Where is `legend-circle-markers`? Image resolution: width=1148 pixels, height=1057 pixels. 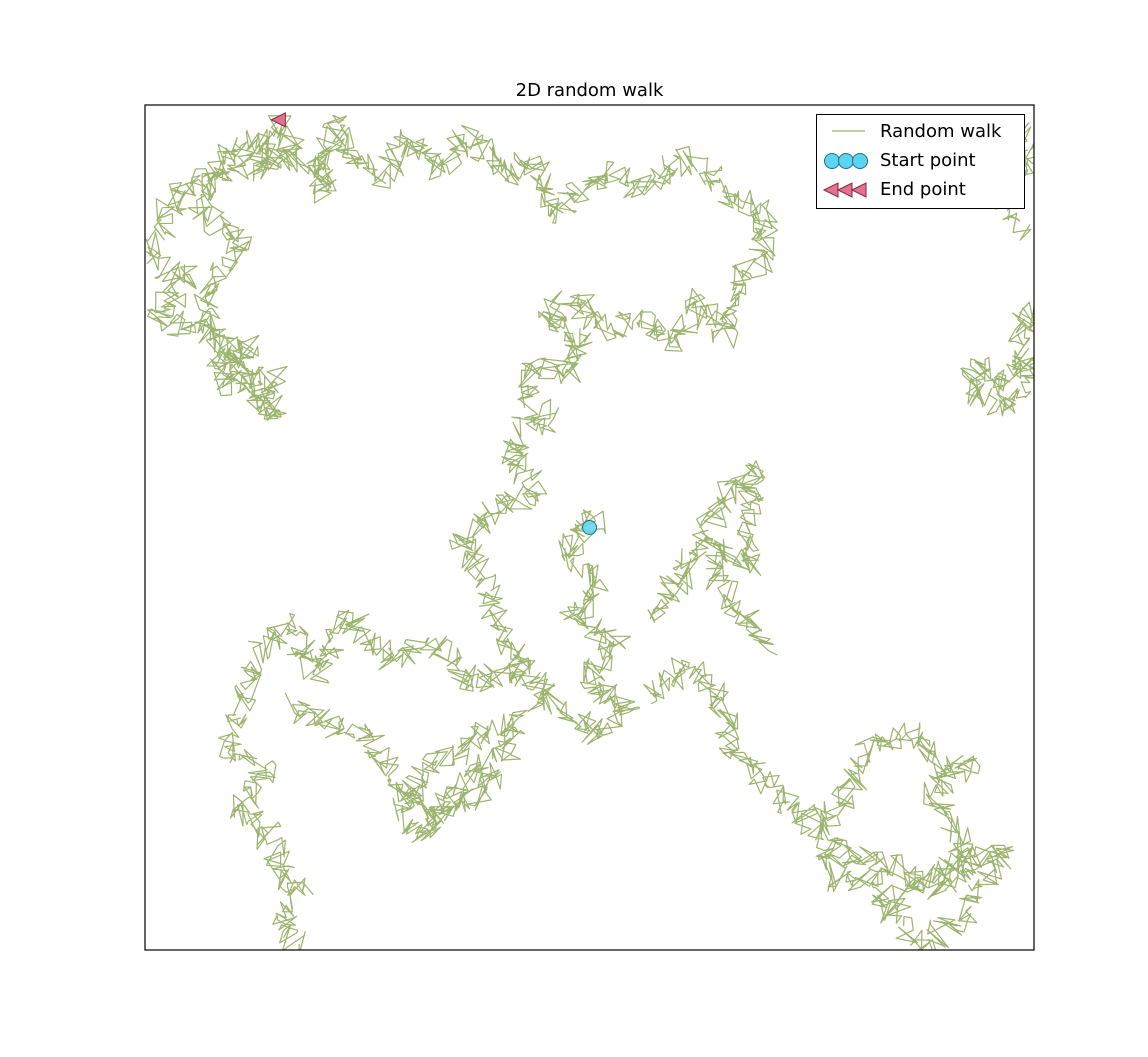
legend-circle-markers is located at coordinates (846, 161).